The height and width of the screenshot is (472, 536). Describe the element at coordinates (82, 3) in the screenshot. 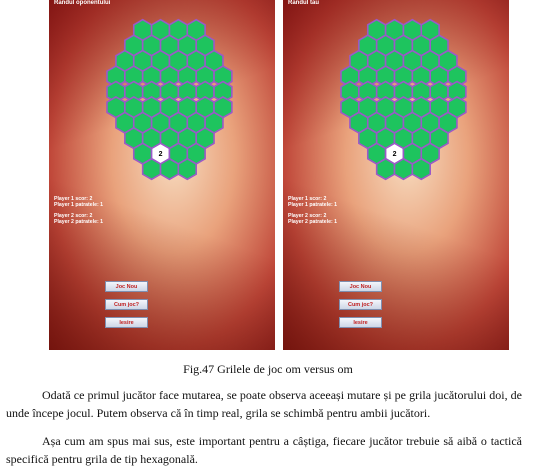

I see `panel-title: Randul oponentului` at that location.